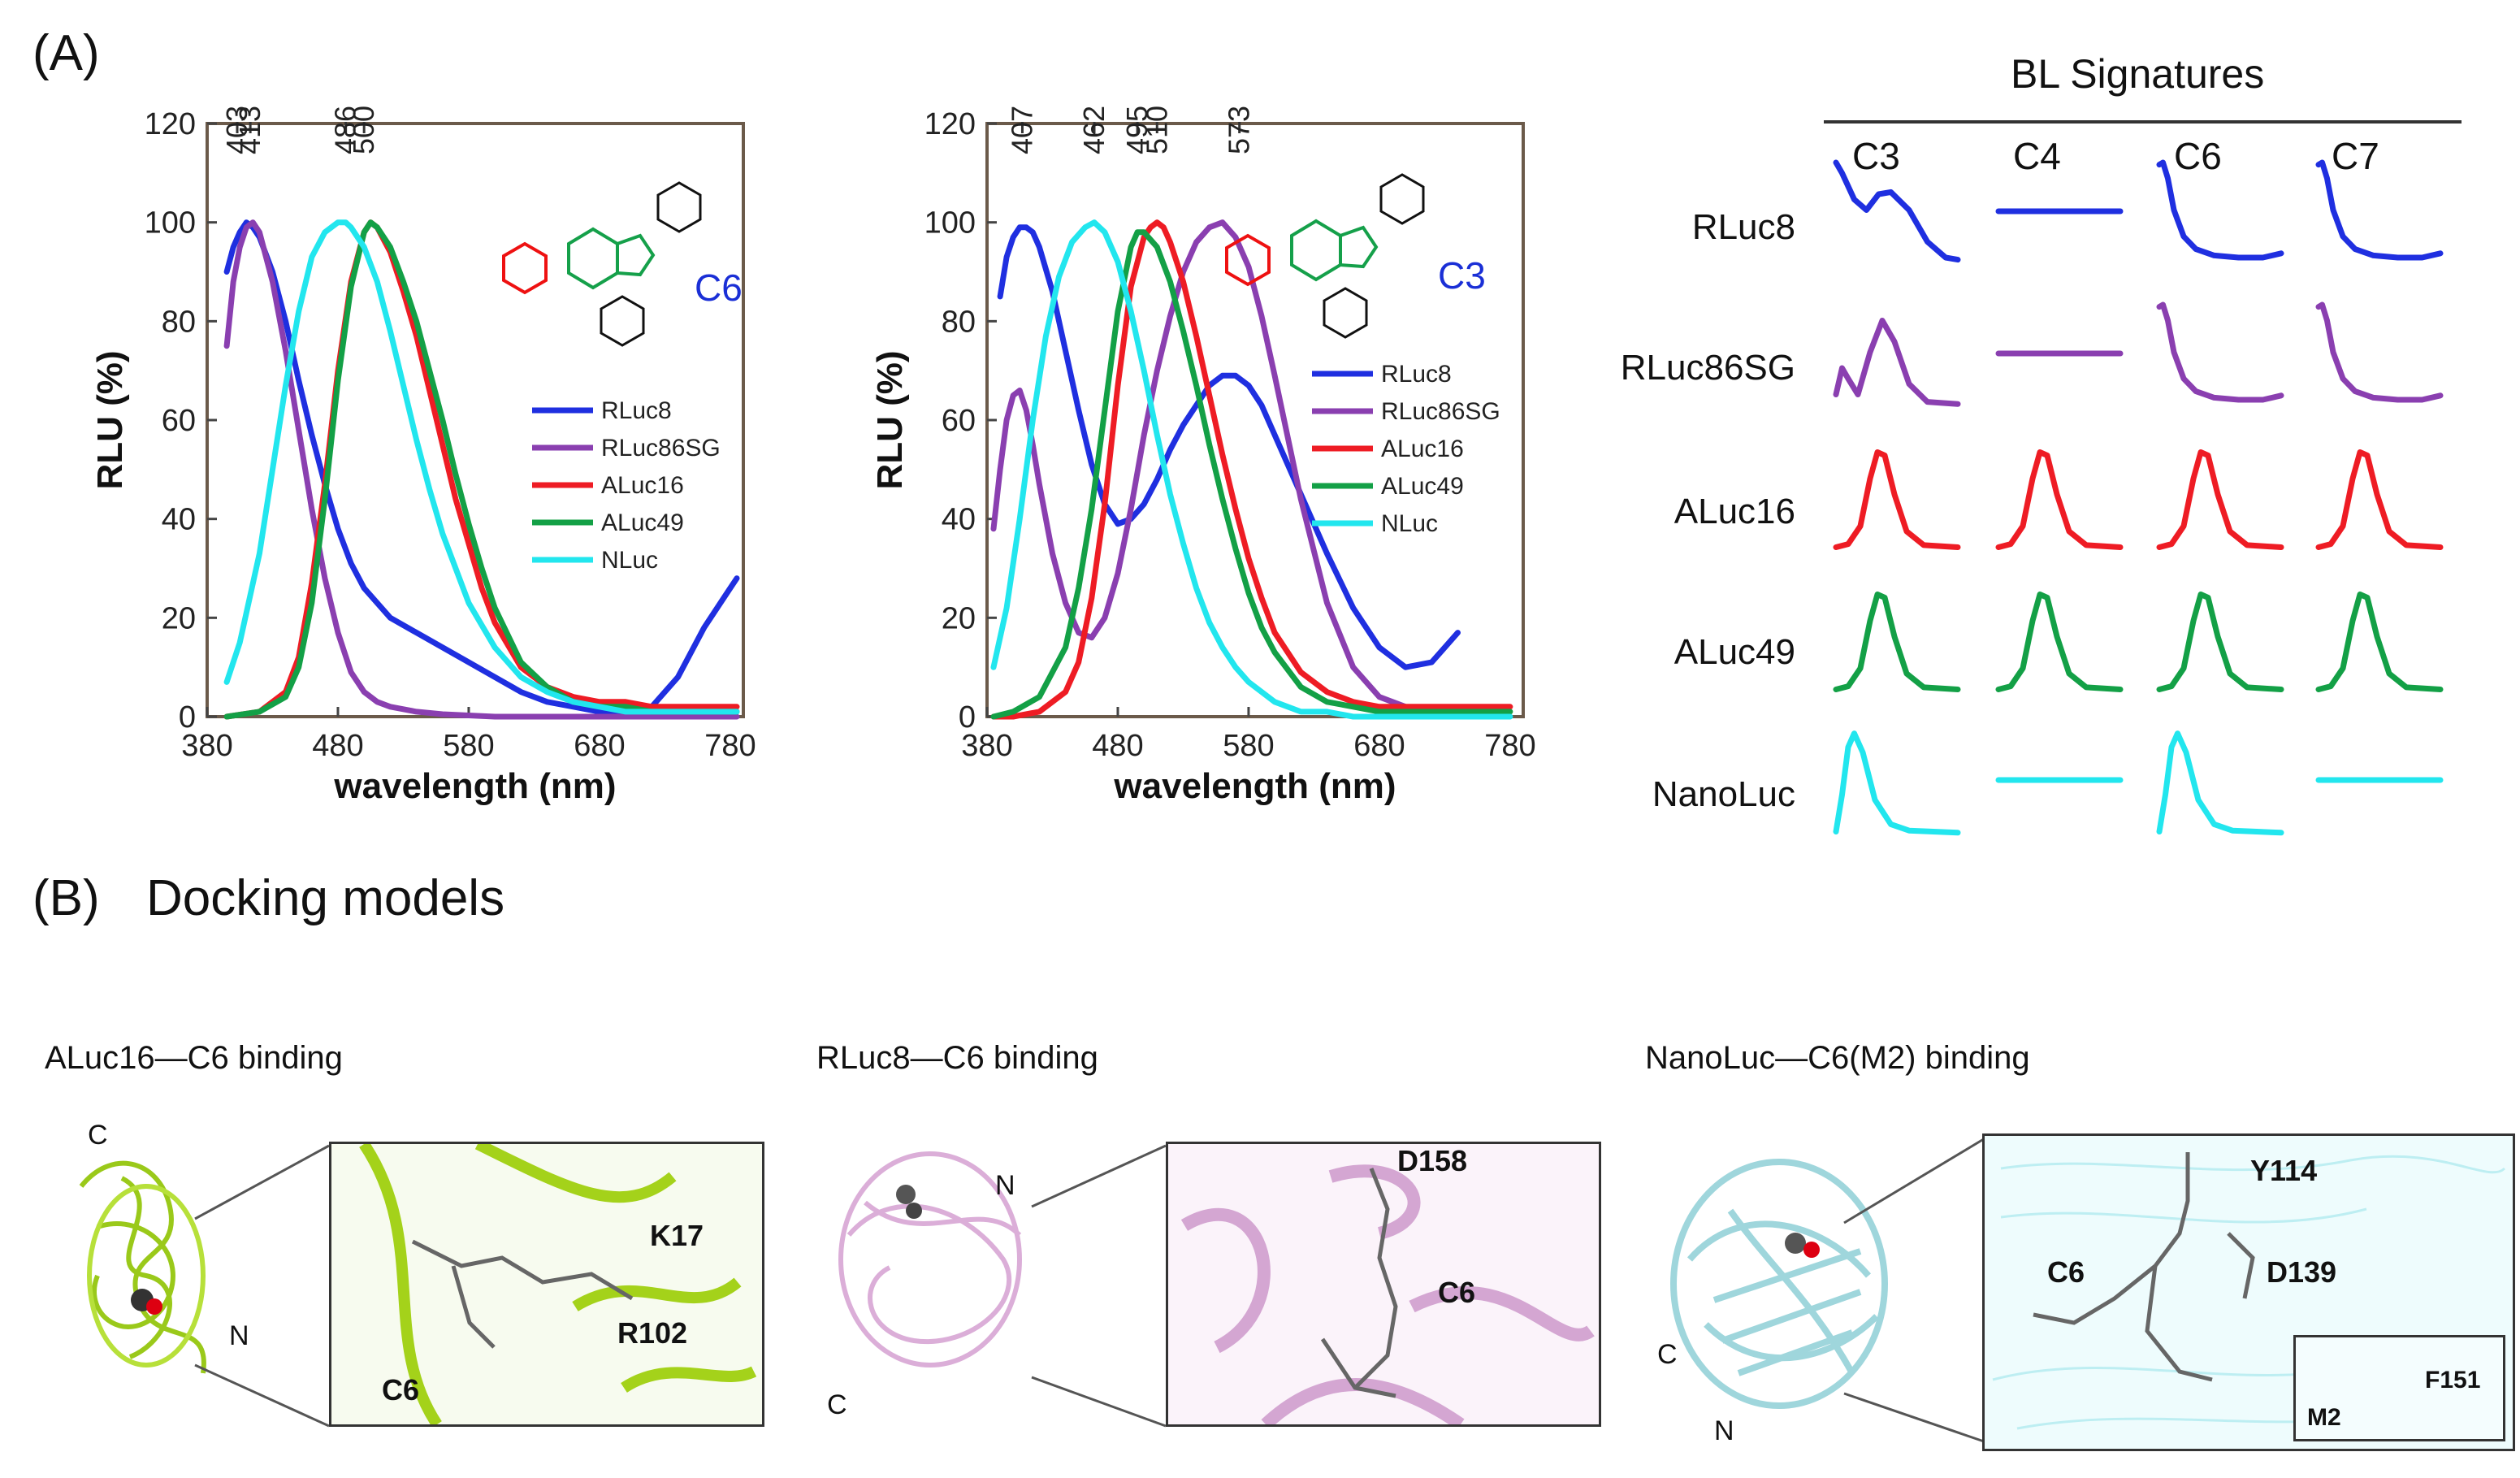 Image resolution: width=2520 pixels, height=1478 pixels. What do you see at coordinates (1707, 368) in the screenshot?
I see `sig-row-label-rluc86sg: RLuc86SG` at bounding box center [1707, 368].